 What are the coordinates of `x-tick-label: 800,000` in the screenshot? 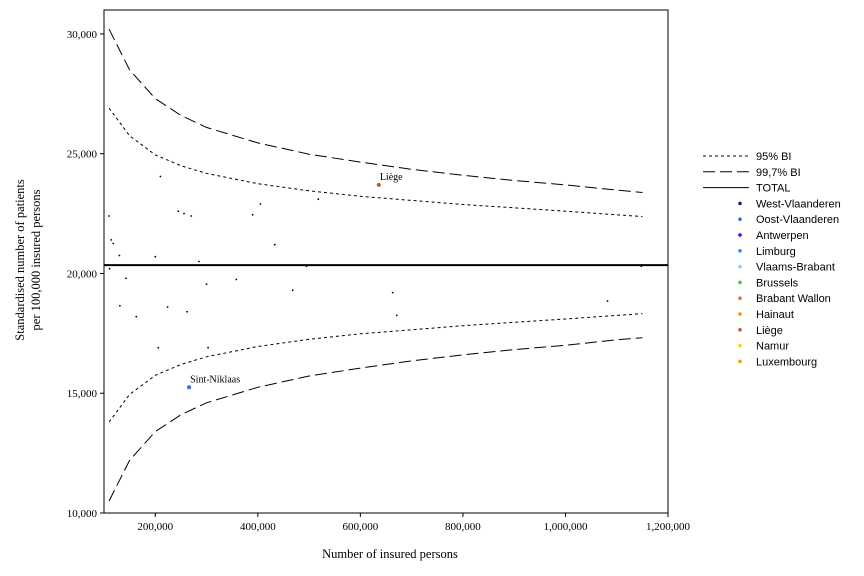 It's located at (463, 527).